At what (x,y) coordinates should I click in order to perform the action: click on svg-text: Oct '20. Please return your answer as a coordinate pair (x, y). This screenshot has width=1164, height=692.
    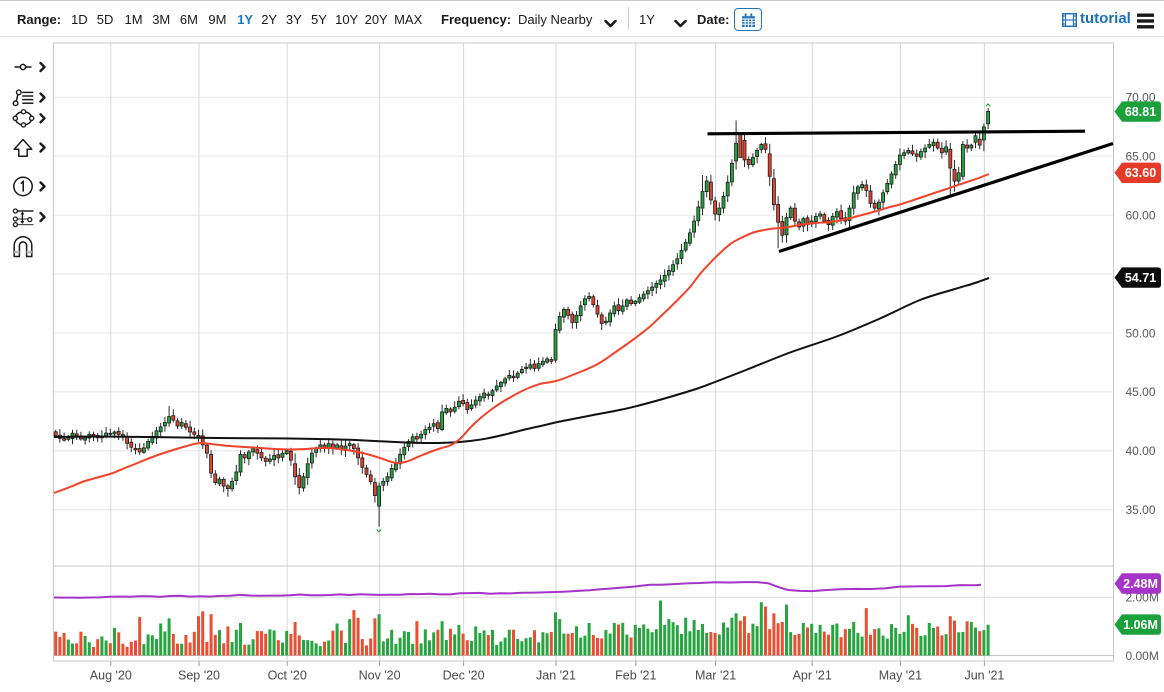
    Looking at the image, I should click on (287, 676).